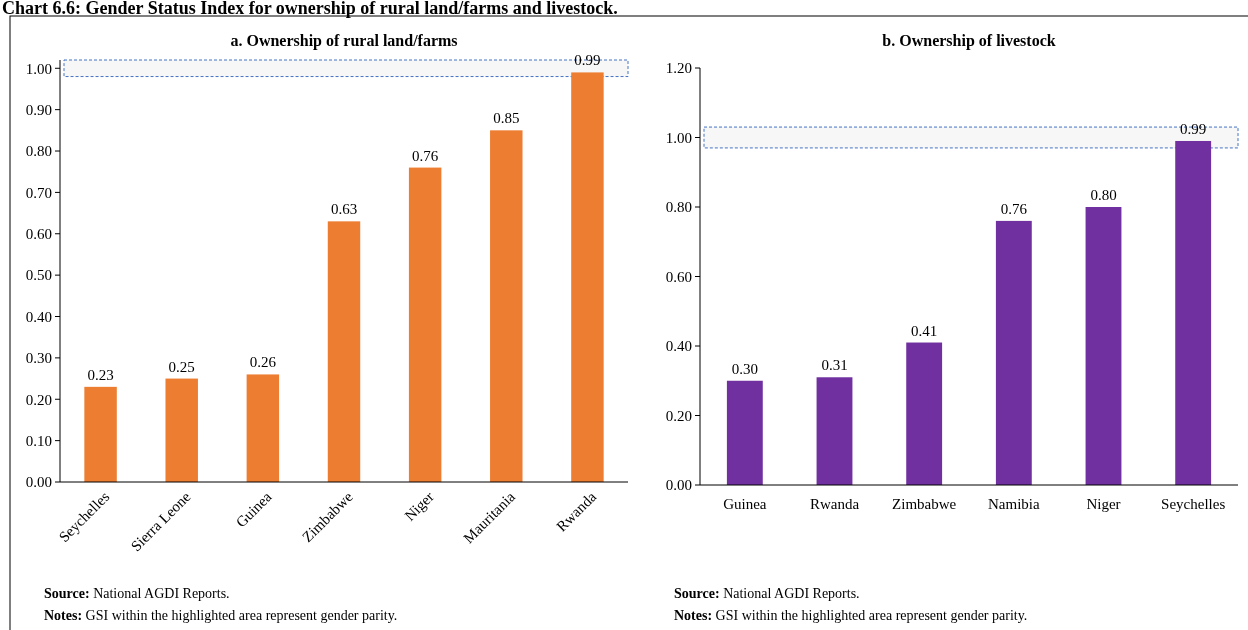  What do you see at coordinates (506, 118) in the screenshot?
I see `data-label: 0.85` at bounding box center [506, 118].